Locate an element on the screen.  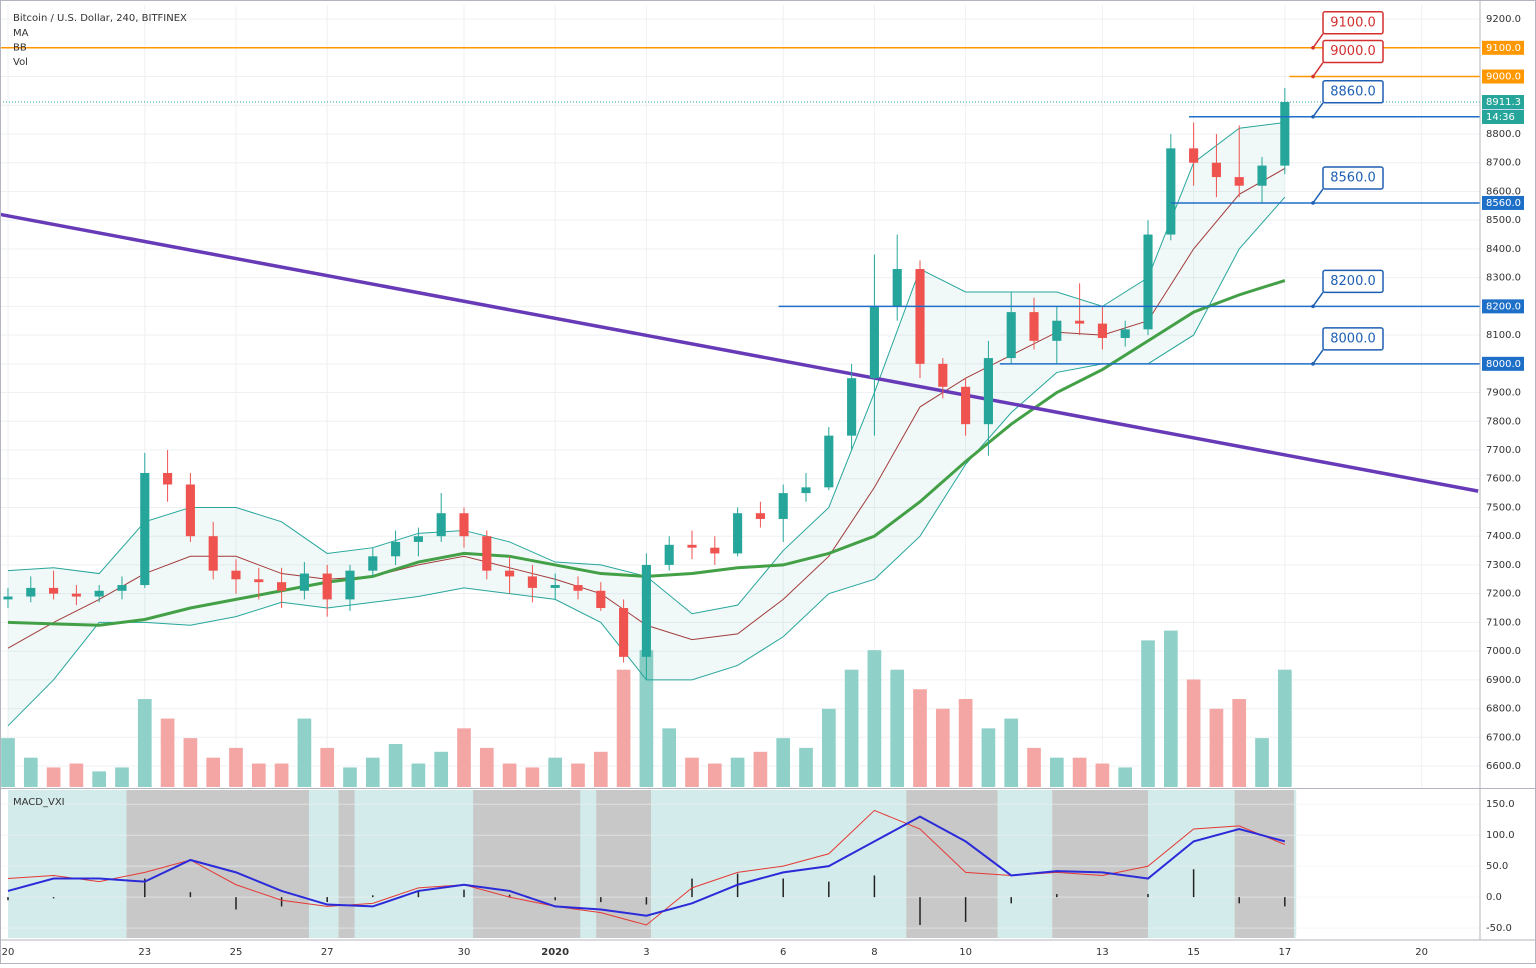
y-tick-label: 7600.0 is located at coordinates (1503, 479).